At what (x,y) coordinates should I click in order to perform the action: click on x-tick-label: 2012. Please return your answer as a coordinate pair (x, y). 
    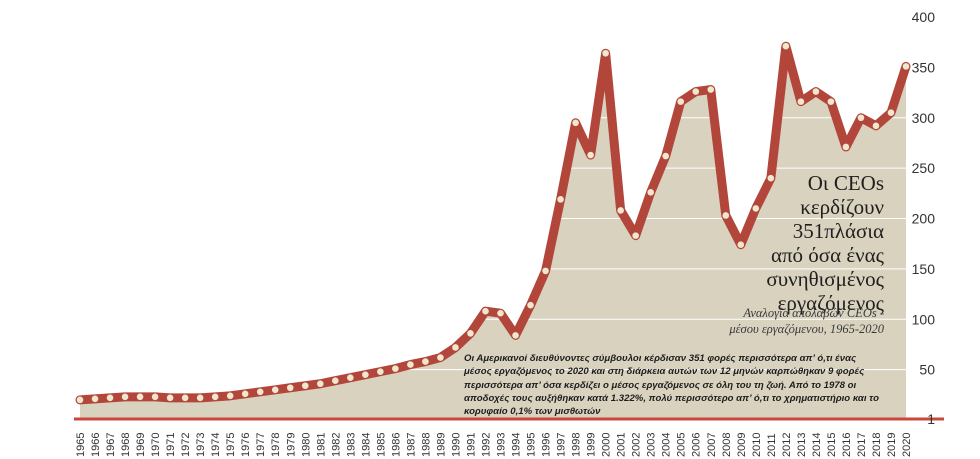
    Looking at the image, I should click on (787, 445).